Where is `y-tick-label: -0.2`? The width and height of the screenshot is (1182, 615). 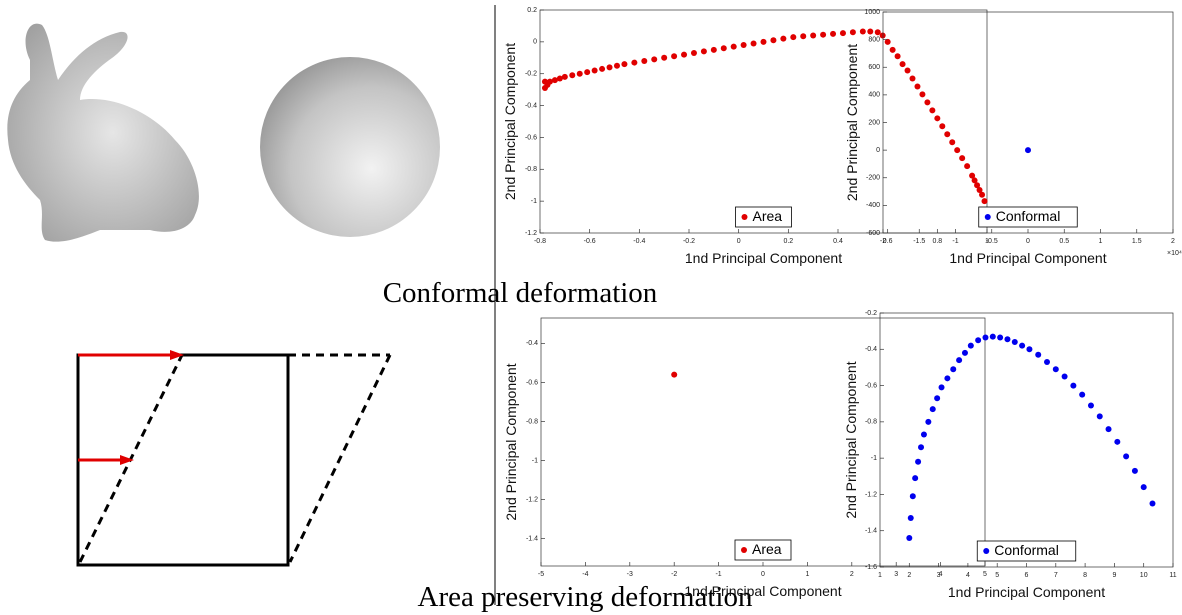 y-tick-label: -0.2 is located at coordinates (531, 74).